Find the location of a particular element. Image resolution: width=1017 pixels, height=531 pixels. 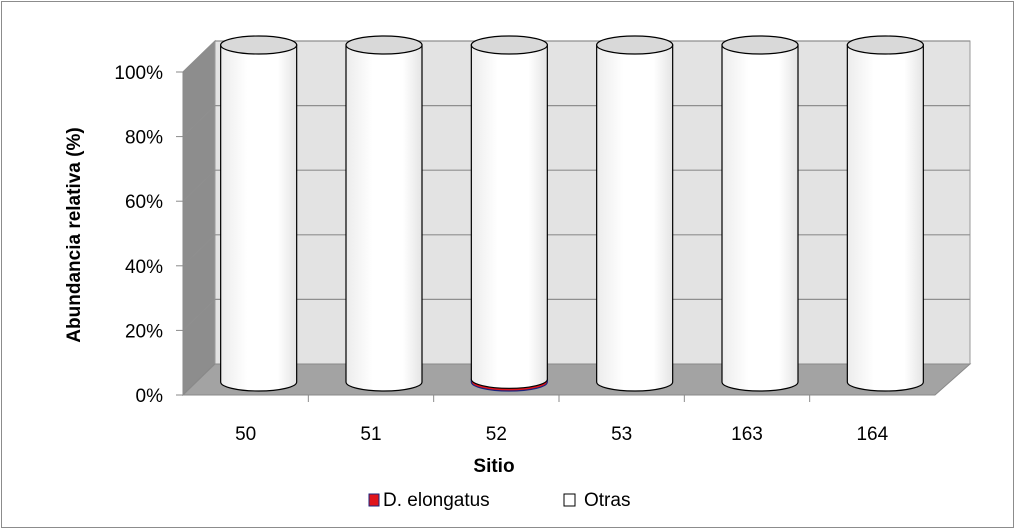

bar-53-otras is located at coordinates (635, 218).